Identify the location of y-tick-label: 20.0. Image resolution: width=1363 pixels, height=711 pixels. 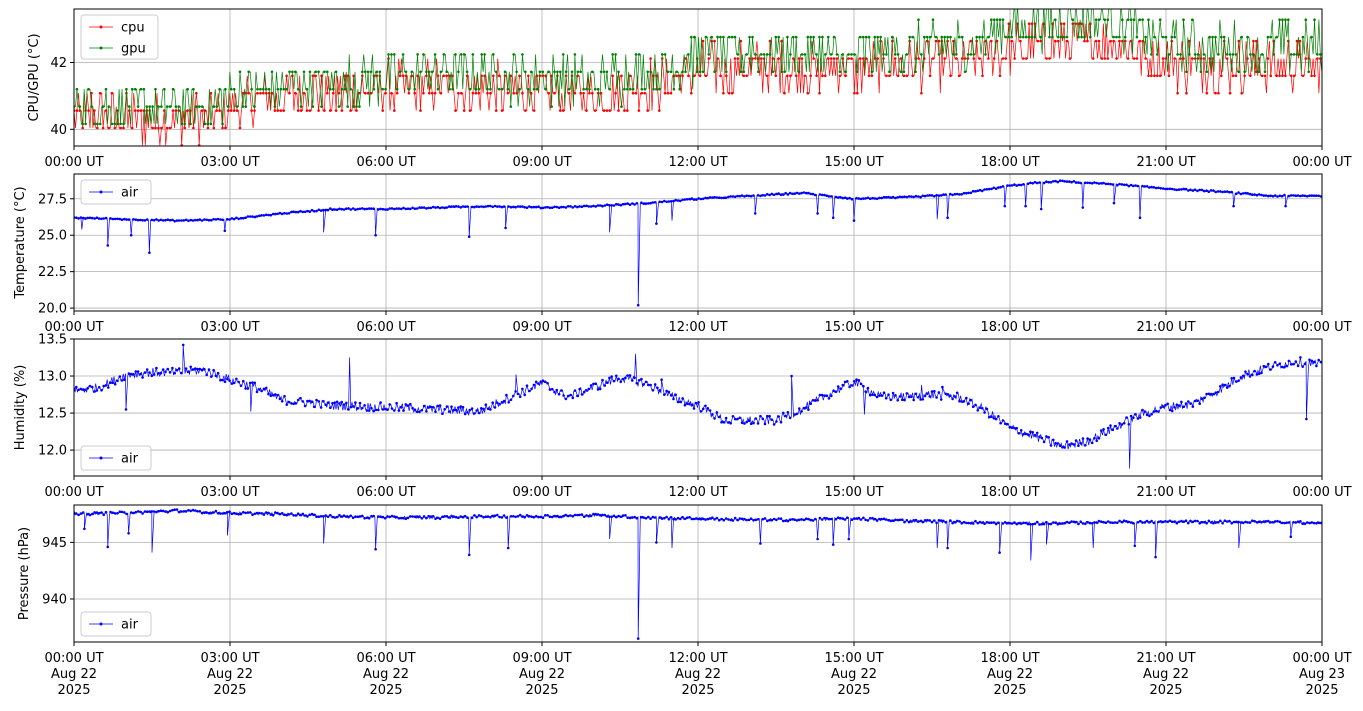
(52, 309).